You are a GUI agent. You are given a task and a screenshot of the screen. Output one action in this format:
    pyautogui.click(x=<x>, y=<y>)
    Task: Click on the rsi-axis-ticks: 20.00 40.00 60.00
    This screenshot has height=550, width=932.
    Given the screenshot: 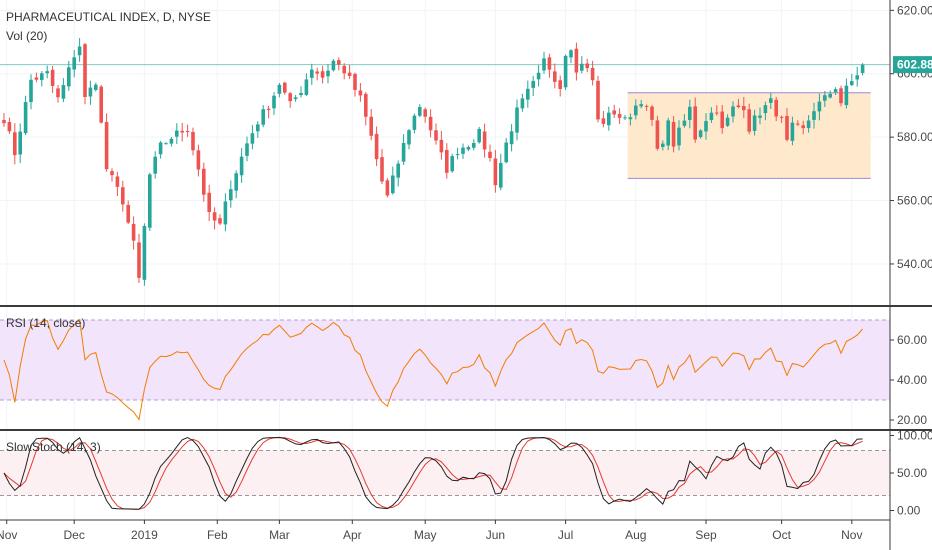 What is the action you would take?
    pyautogui.click(x=908, y=380)
    